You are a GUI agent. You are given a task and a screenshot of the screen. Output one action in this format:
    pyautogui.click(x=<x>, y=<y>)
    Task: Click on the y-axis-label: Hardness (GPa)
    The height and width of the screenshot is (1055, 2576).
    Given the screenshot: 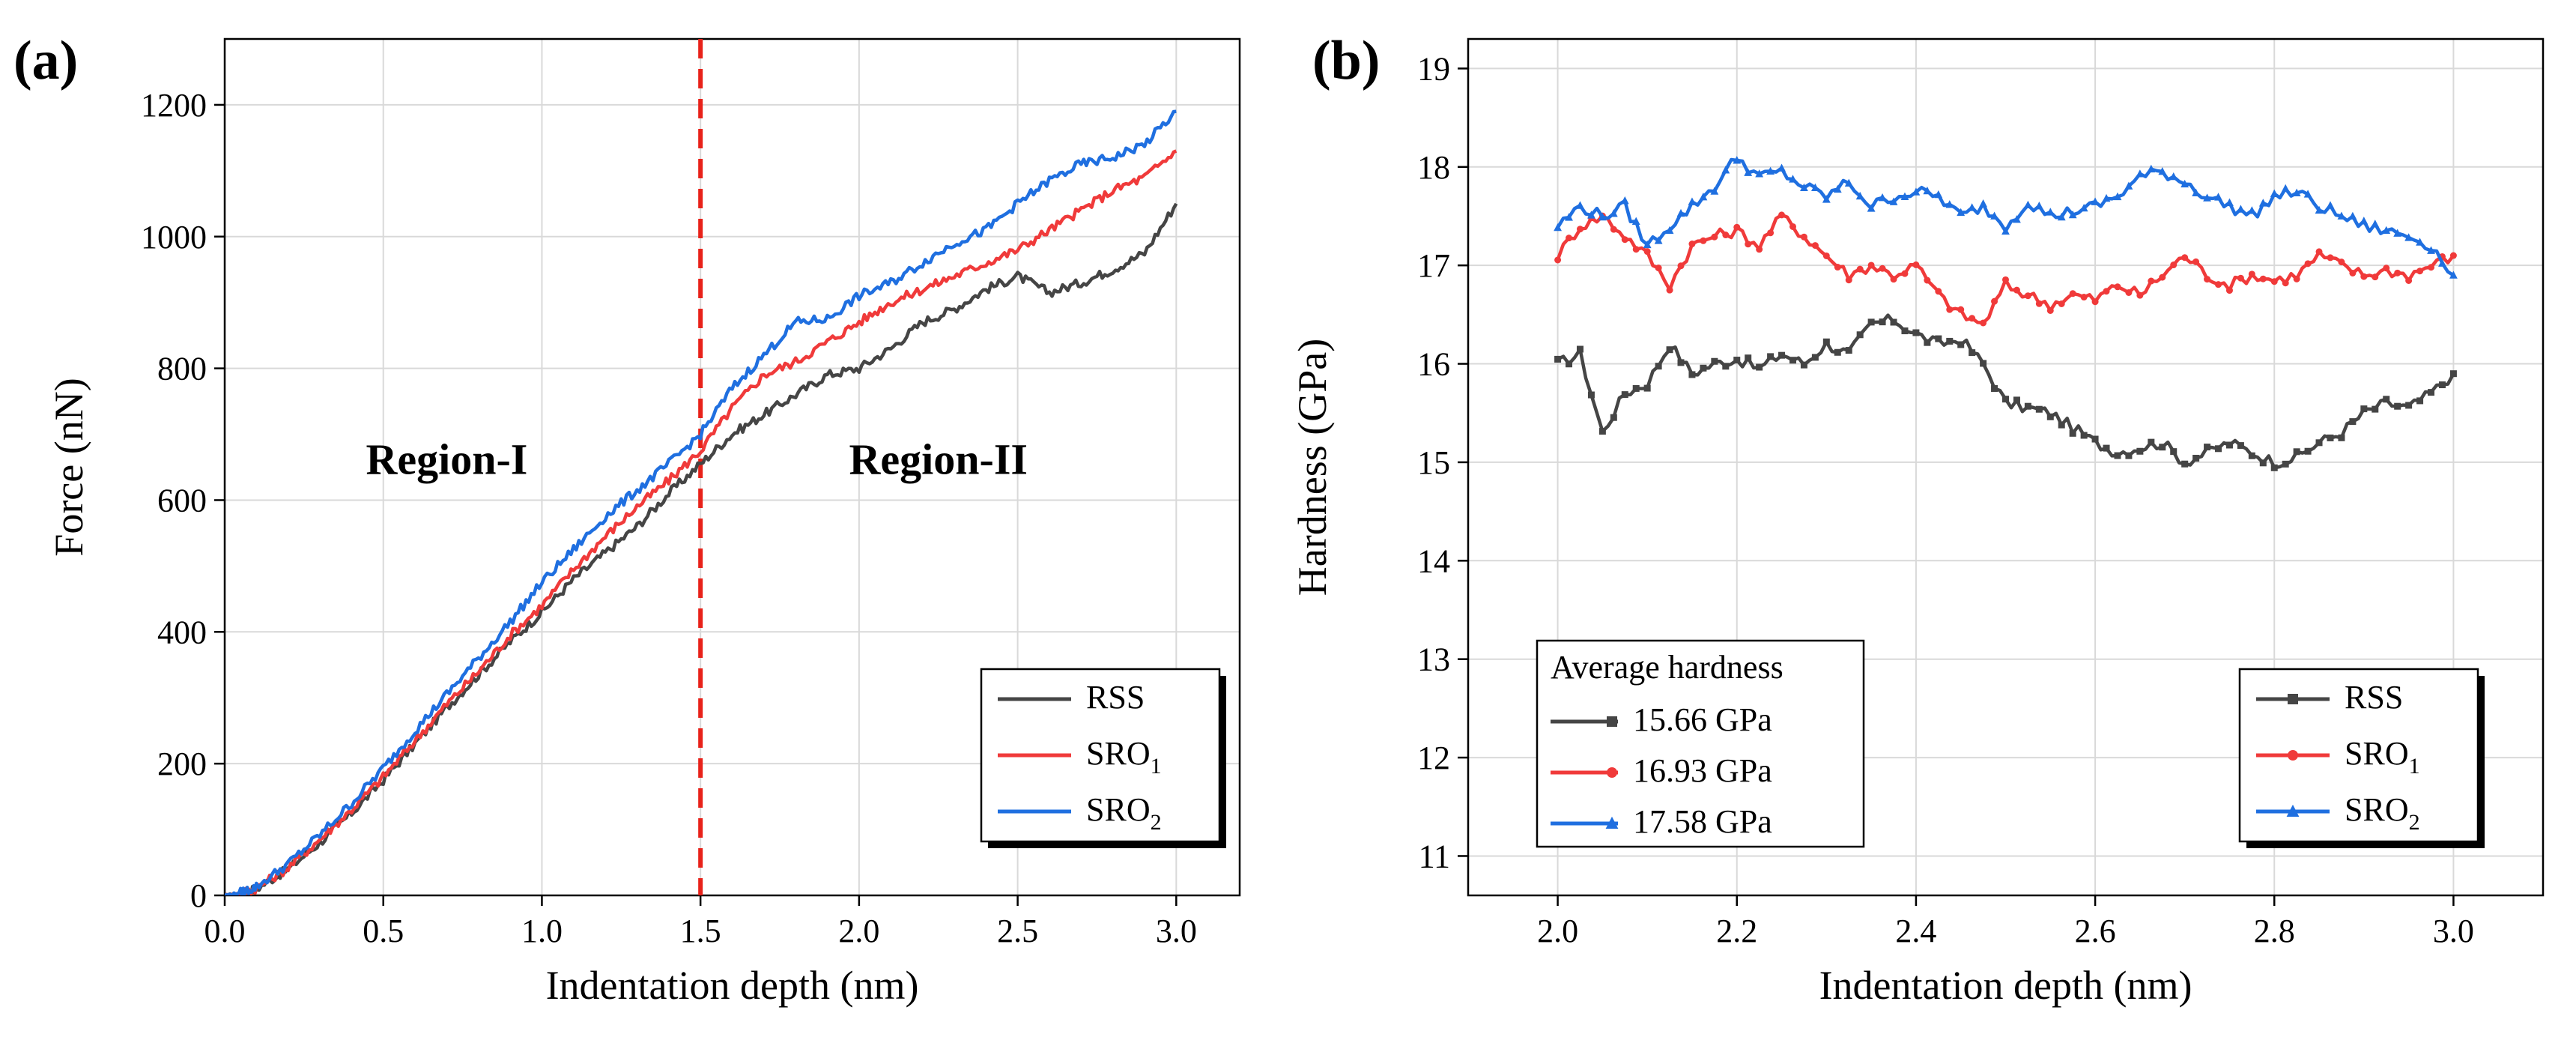 What is the action you would take?
    pyautogui.click(x=1312, y=467)
    